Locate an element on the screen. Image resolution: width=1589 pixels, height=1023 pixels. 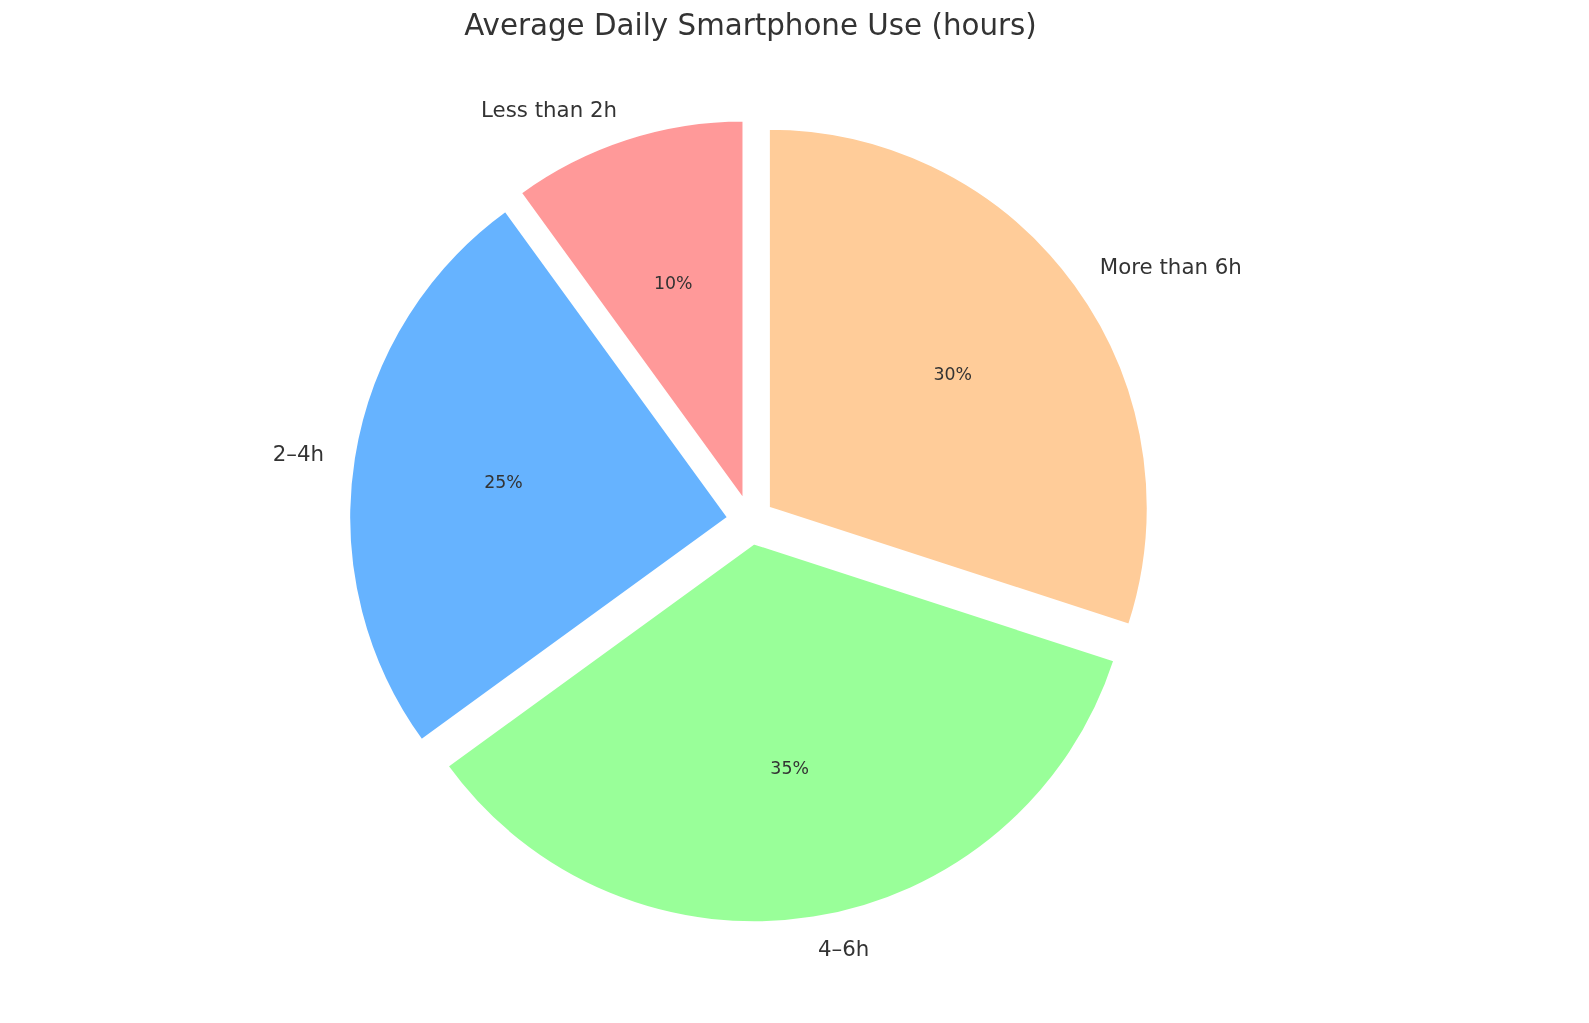
data-label: 25% is located at coordinates (503, 481).